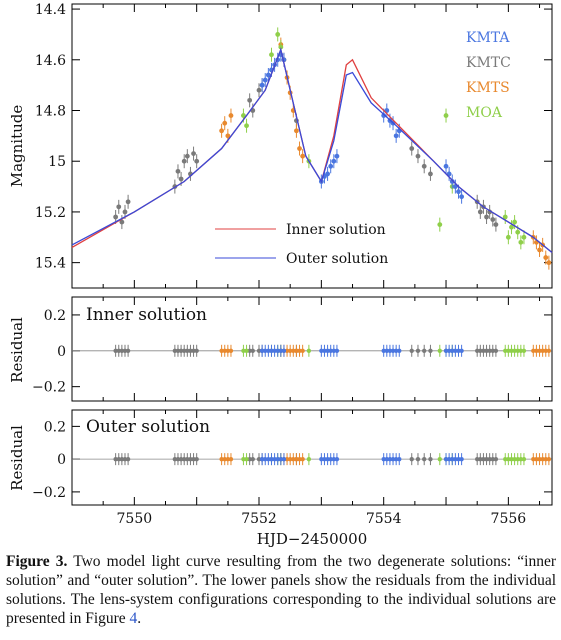  What do you see at coordinates (146, 315) in the screenshot?
I see `inner-residual-annotation: Inner solution` at bounding box center [146, 315].